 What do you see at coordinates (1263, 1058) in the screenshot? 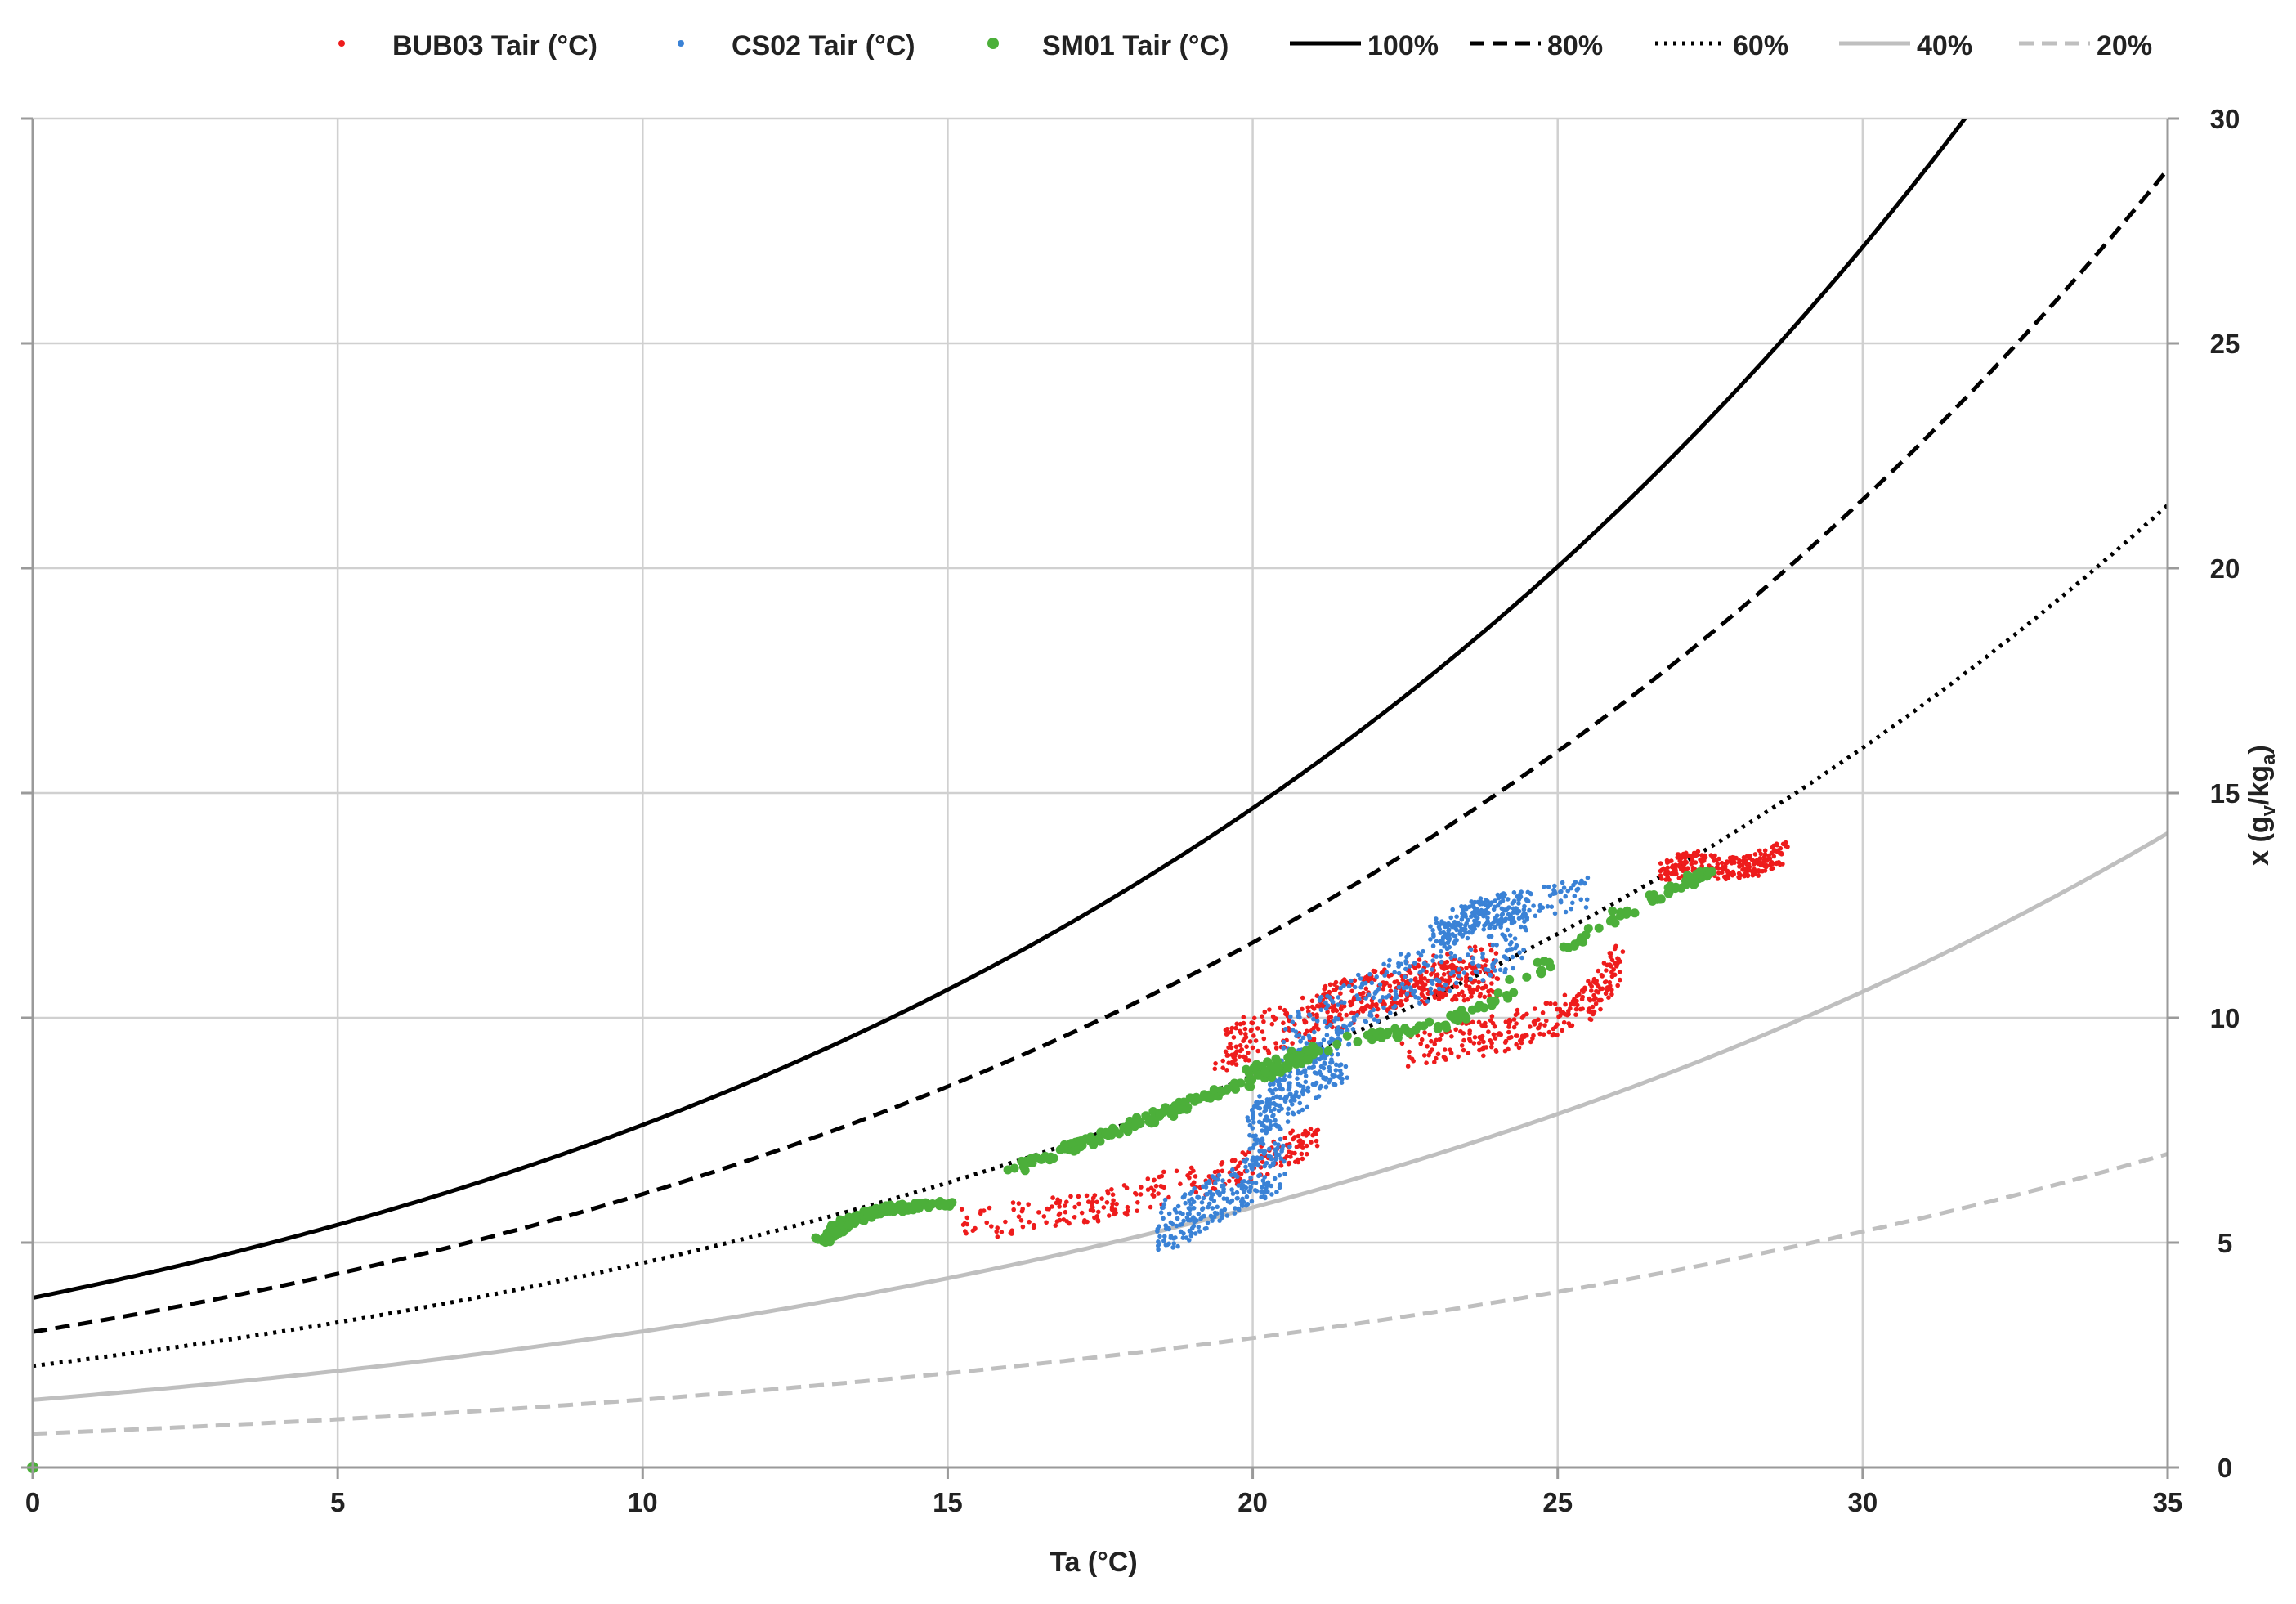
I see `series-sm01-tair-c` at bounding box center [1263, 1058].